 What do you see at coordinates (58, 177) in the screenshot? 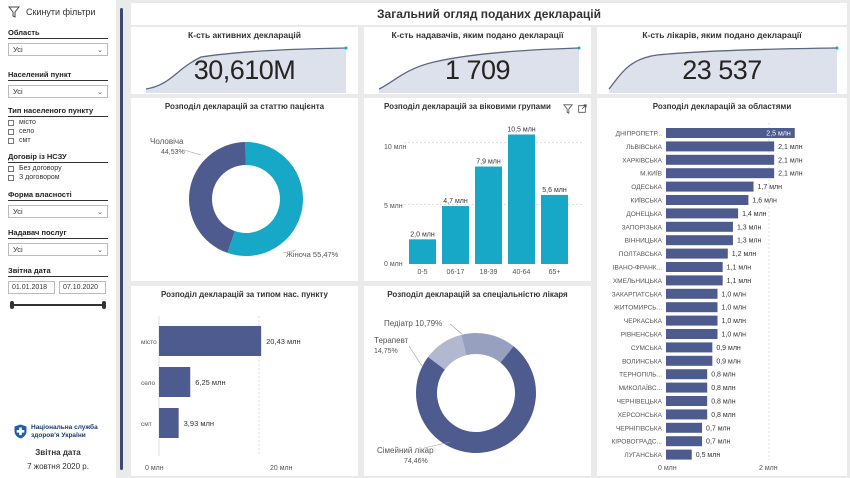
I see `checkbox-with-contract: З договором` at bounding box center [58, 177].